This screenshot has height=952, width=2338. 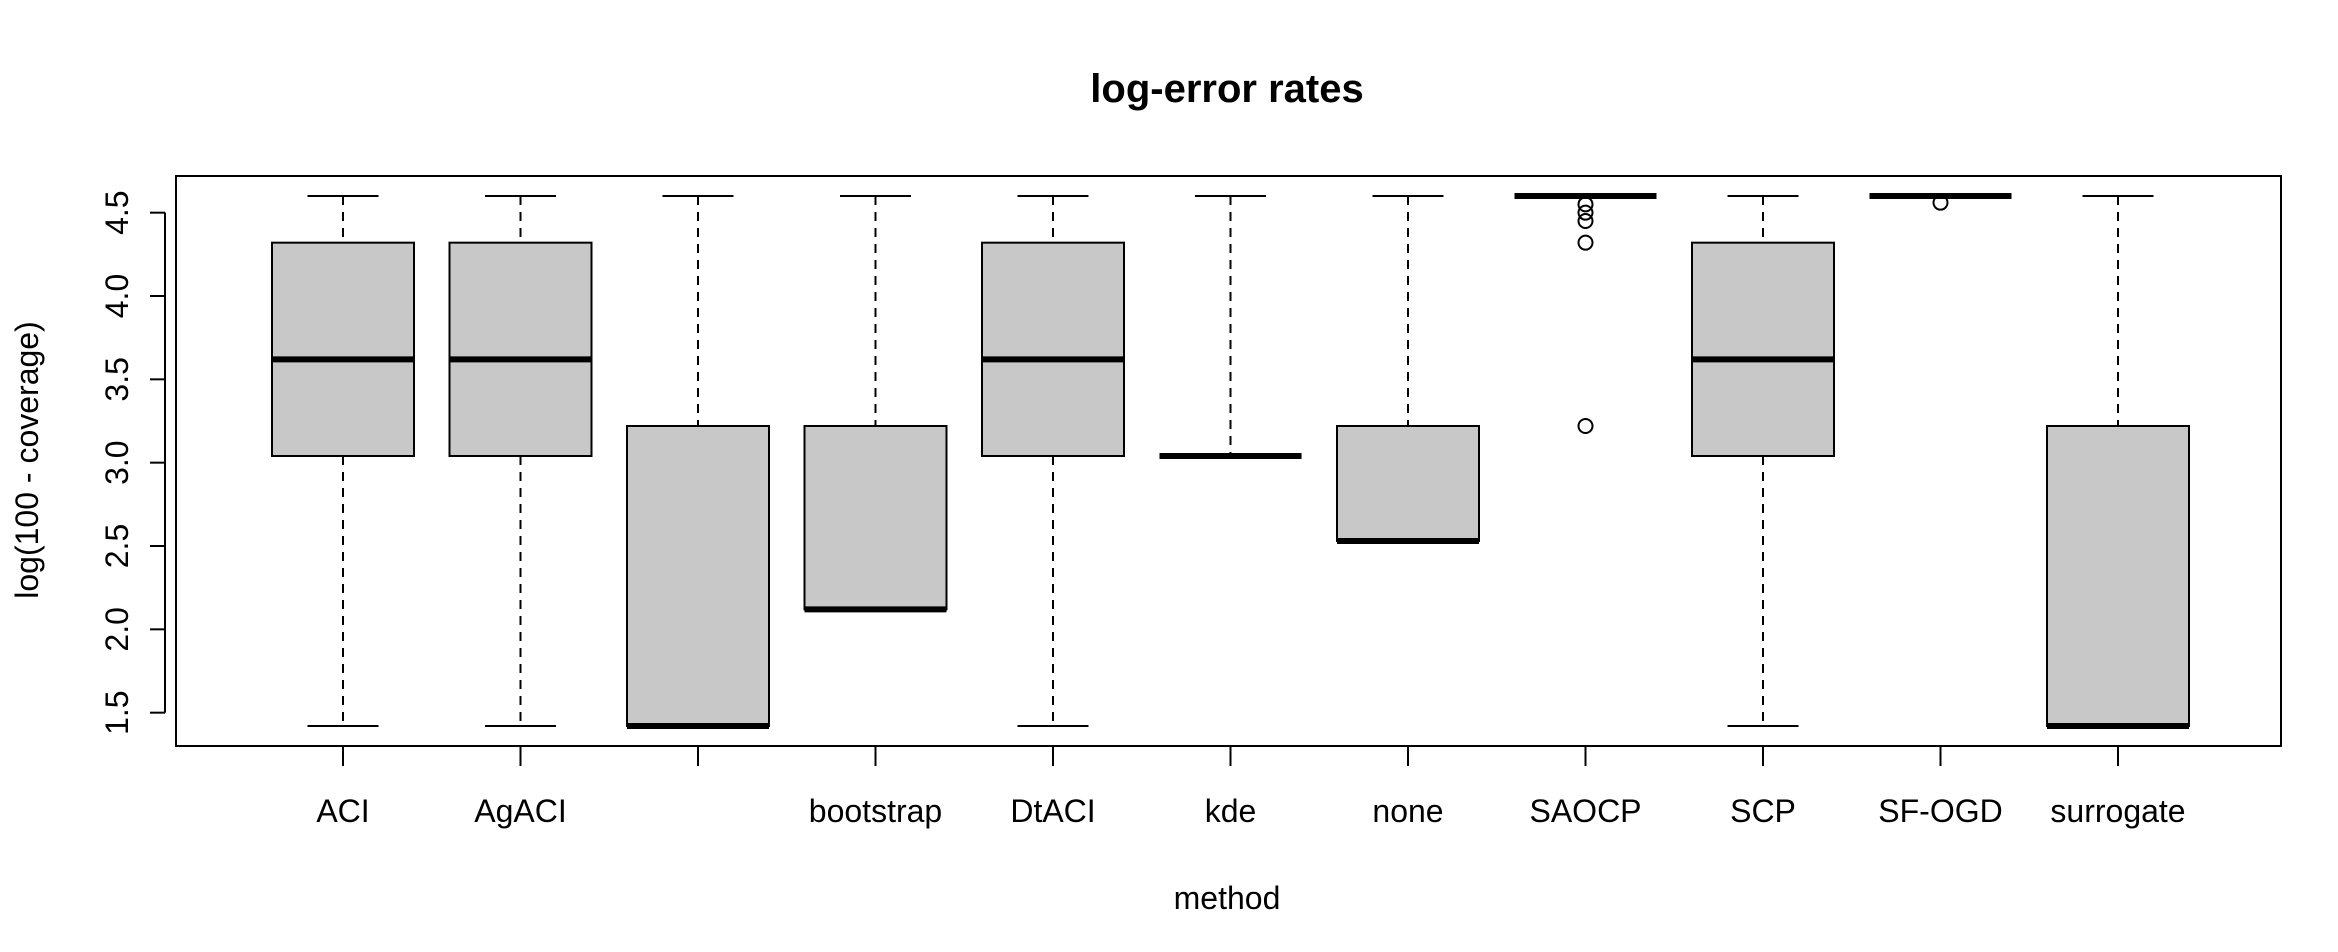 I want to click on chart-title: log-error rates, so click(x=1226, y=89).